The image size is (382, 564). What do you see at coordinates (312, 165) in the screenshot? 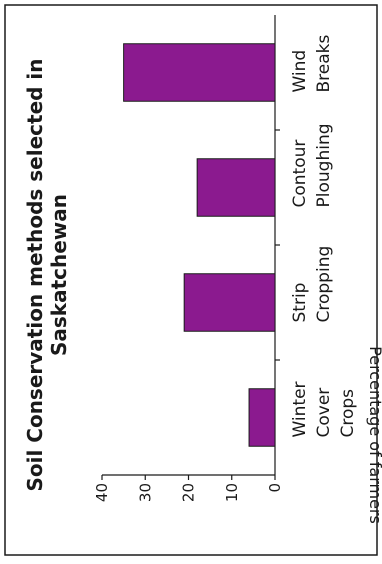
I see `x-category-label: Contour Ploughing` at bounding box center [312, 165].